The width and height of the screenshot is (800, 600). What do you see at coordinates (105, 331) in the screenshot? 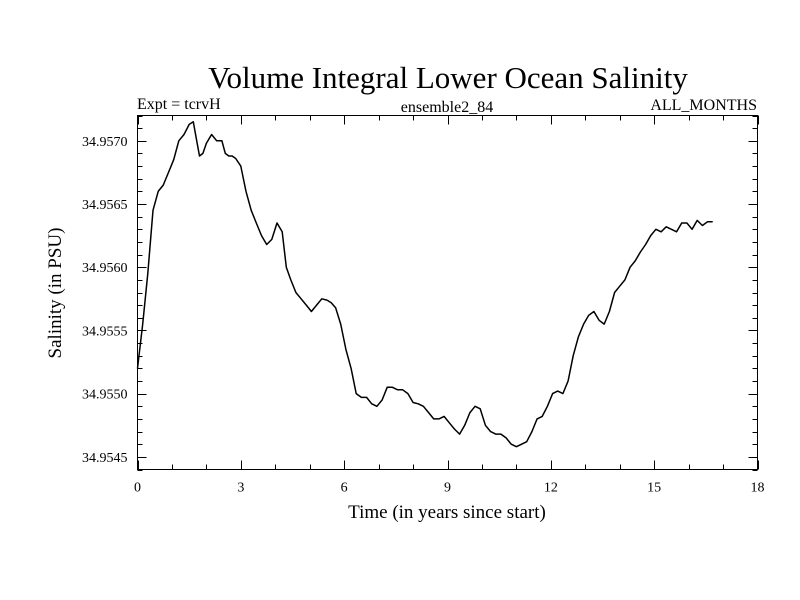
I see `y-tick-label: 34.9555` at bounding box center [105, 331].